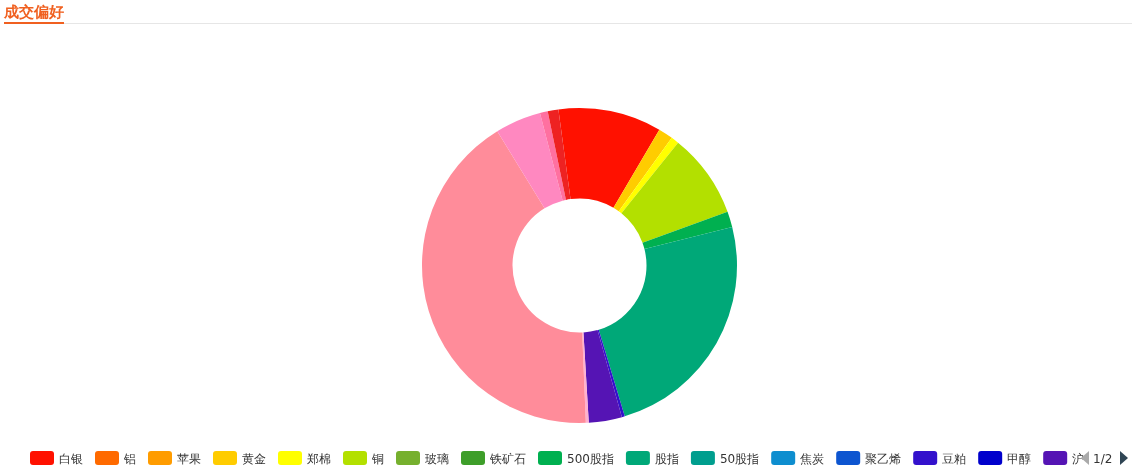 This screenshot has width=1132, height=471. I want to click on legend-label: 白银, so click(71, 458).